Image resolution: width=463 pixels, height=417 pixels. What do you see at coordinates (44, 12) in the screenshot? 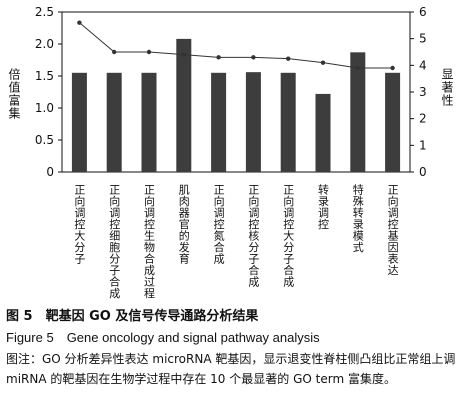
I see `y-tick-label-left: 2.5` at bounding box center [44, 12].